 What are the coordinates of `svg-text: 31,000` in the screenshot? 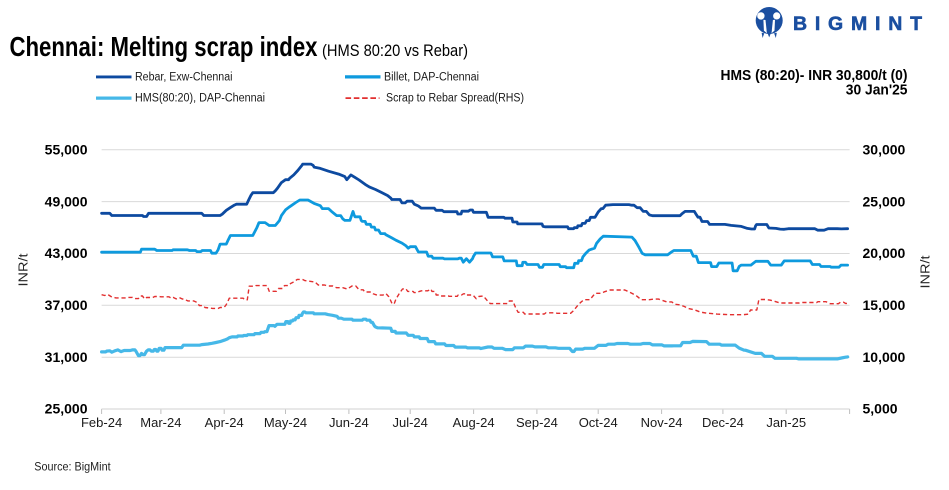 It's located at (66, 357).